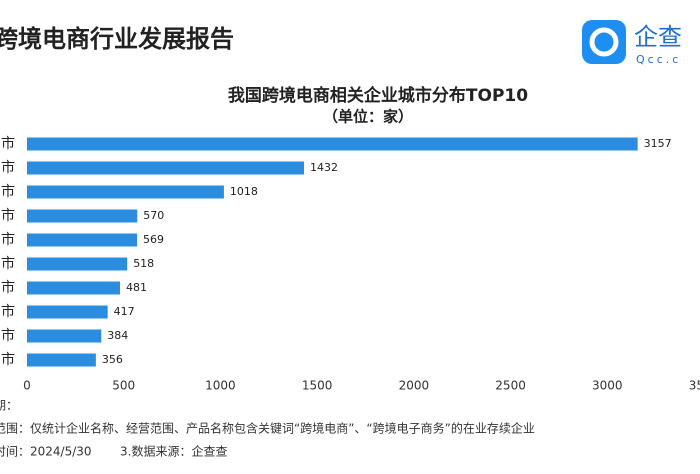  What do you see at coordinates (112, 359) in the screenshot?
I see `value-label: 356` at bounding box center [112, 359].